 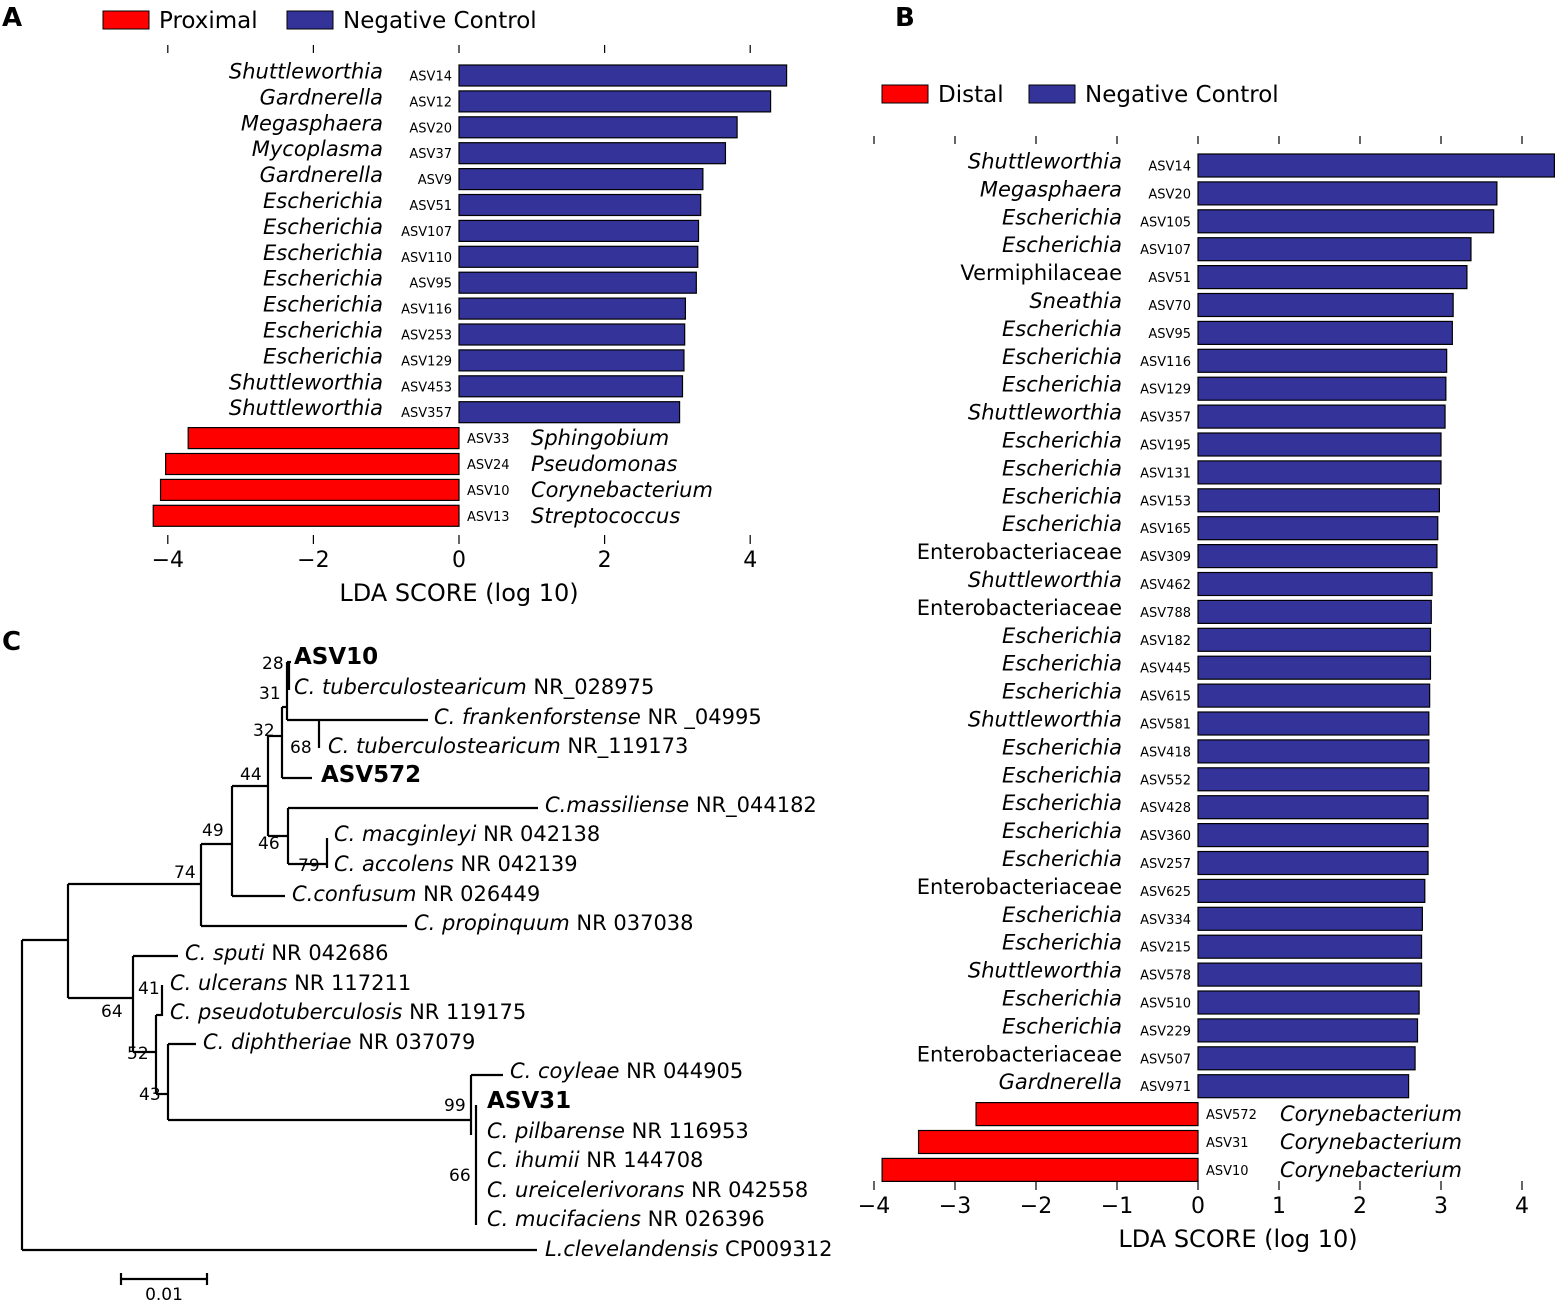 What do you see at coordinates (455, 1106) in the screenshot?
I see `bootstrap-value: 99` at bounding box center [455, 1106].